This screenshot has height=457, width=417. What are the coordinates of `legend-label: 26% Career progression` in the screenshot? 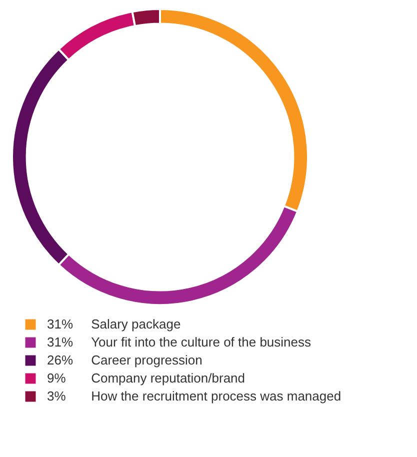 It's located at (124, 360).